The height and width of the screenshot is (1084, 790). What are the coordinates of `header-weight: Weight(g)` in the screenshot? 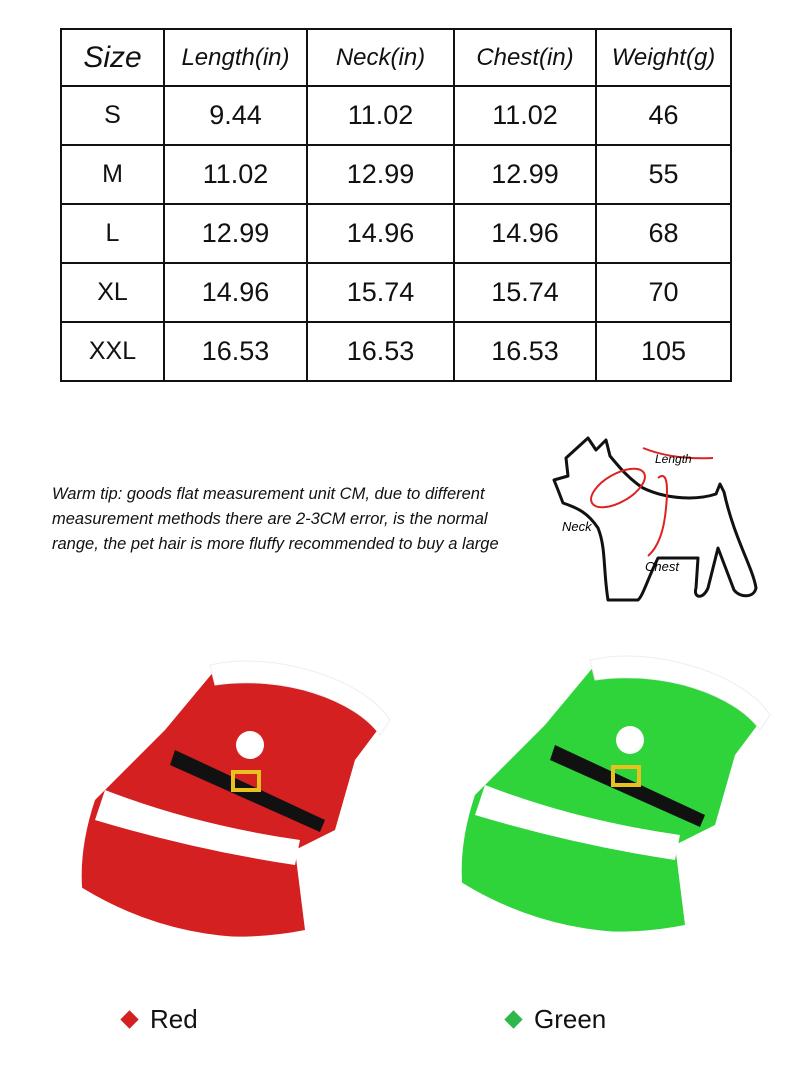 It's located at (663, 57).